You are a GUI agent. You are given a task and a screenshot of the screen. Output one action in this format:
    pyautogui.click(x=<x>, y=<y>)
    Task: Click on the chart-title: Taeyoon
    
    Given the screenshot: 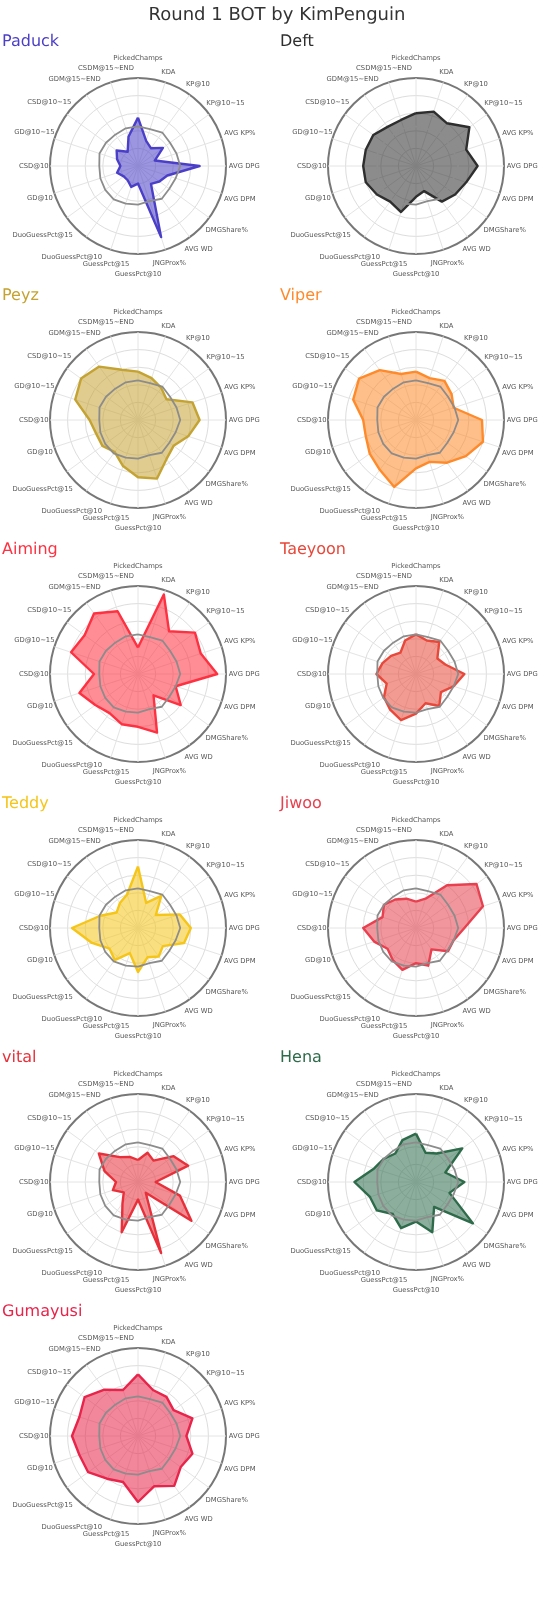 What is the action you would take?
    pyautogui.click(x=312, y=549)
    